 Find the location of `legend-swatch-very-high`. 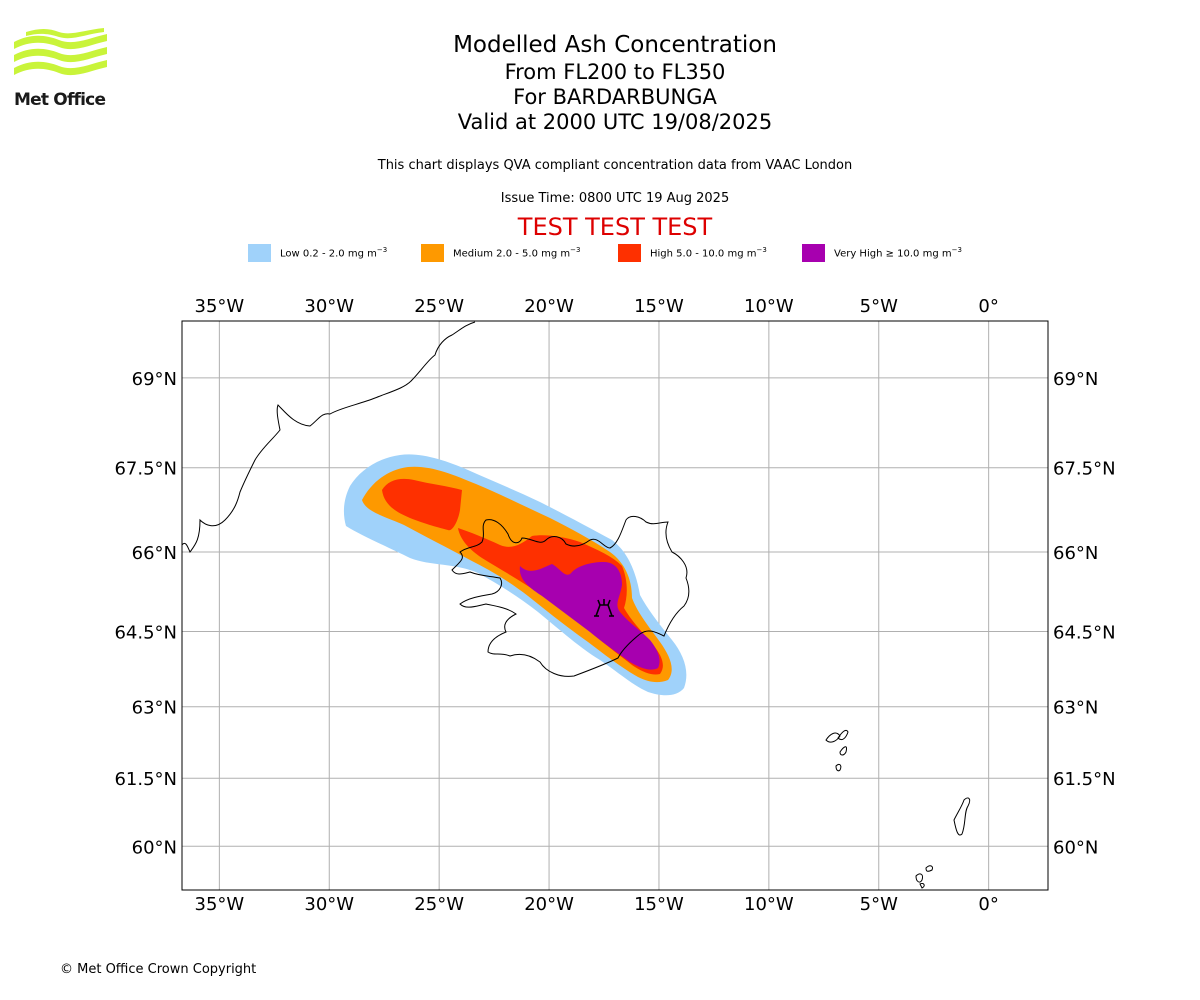

legend-swatch-very-high is located at coordinates (813, 253).